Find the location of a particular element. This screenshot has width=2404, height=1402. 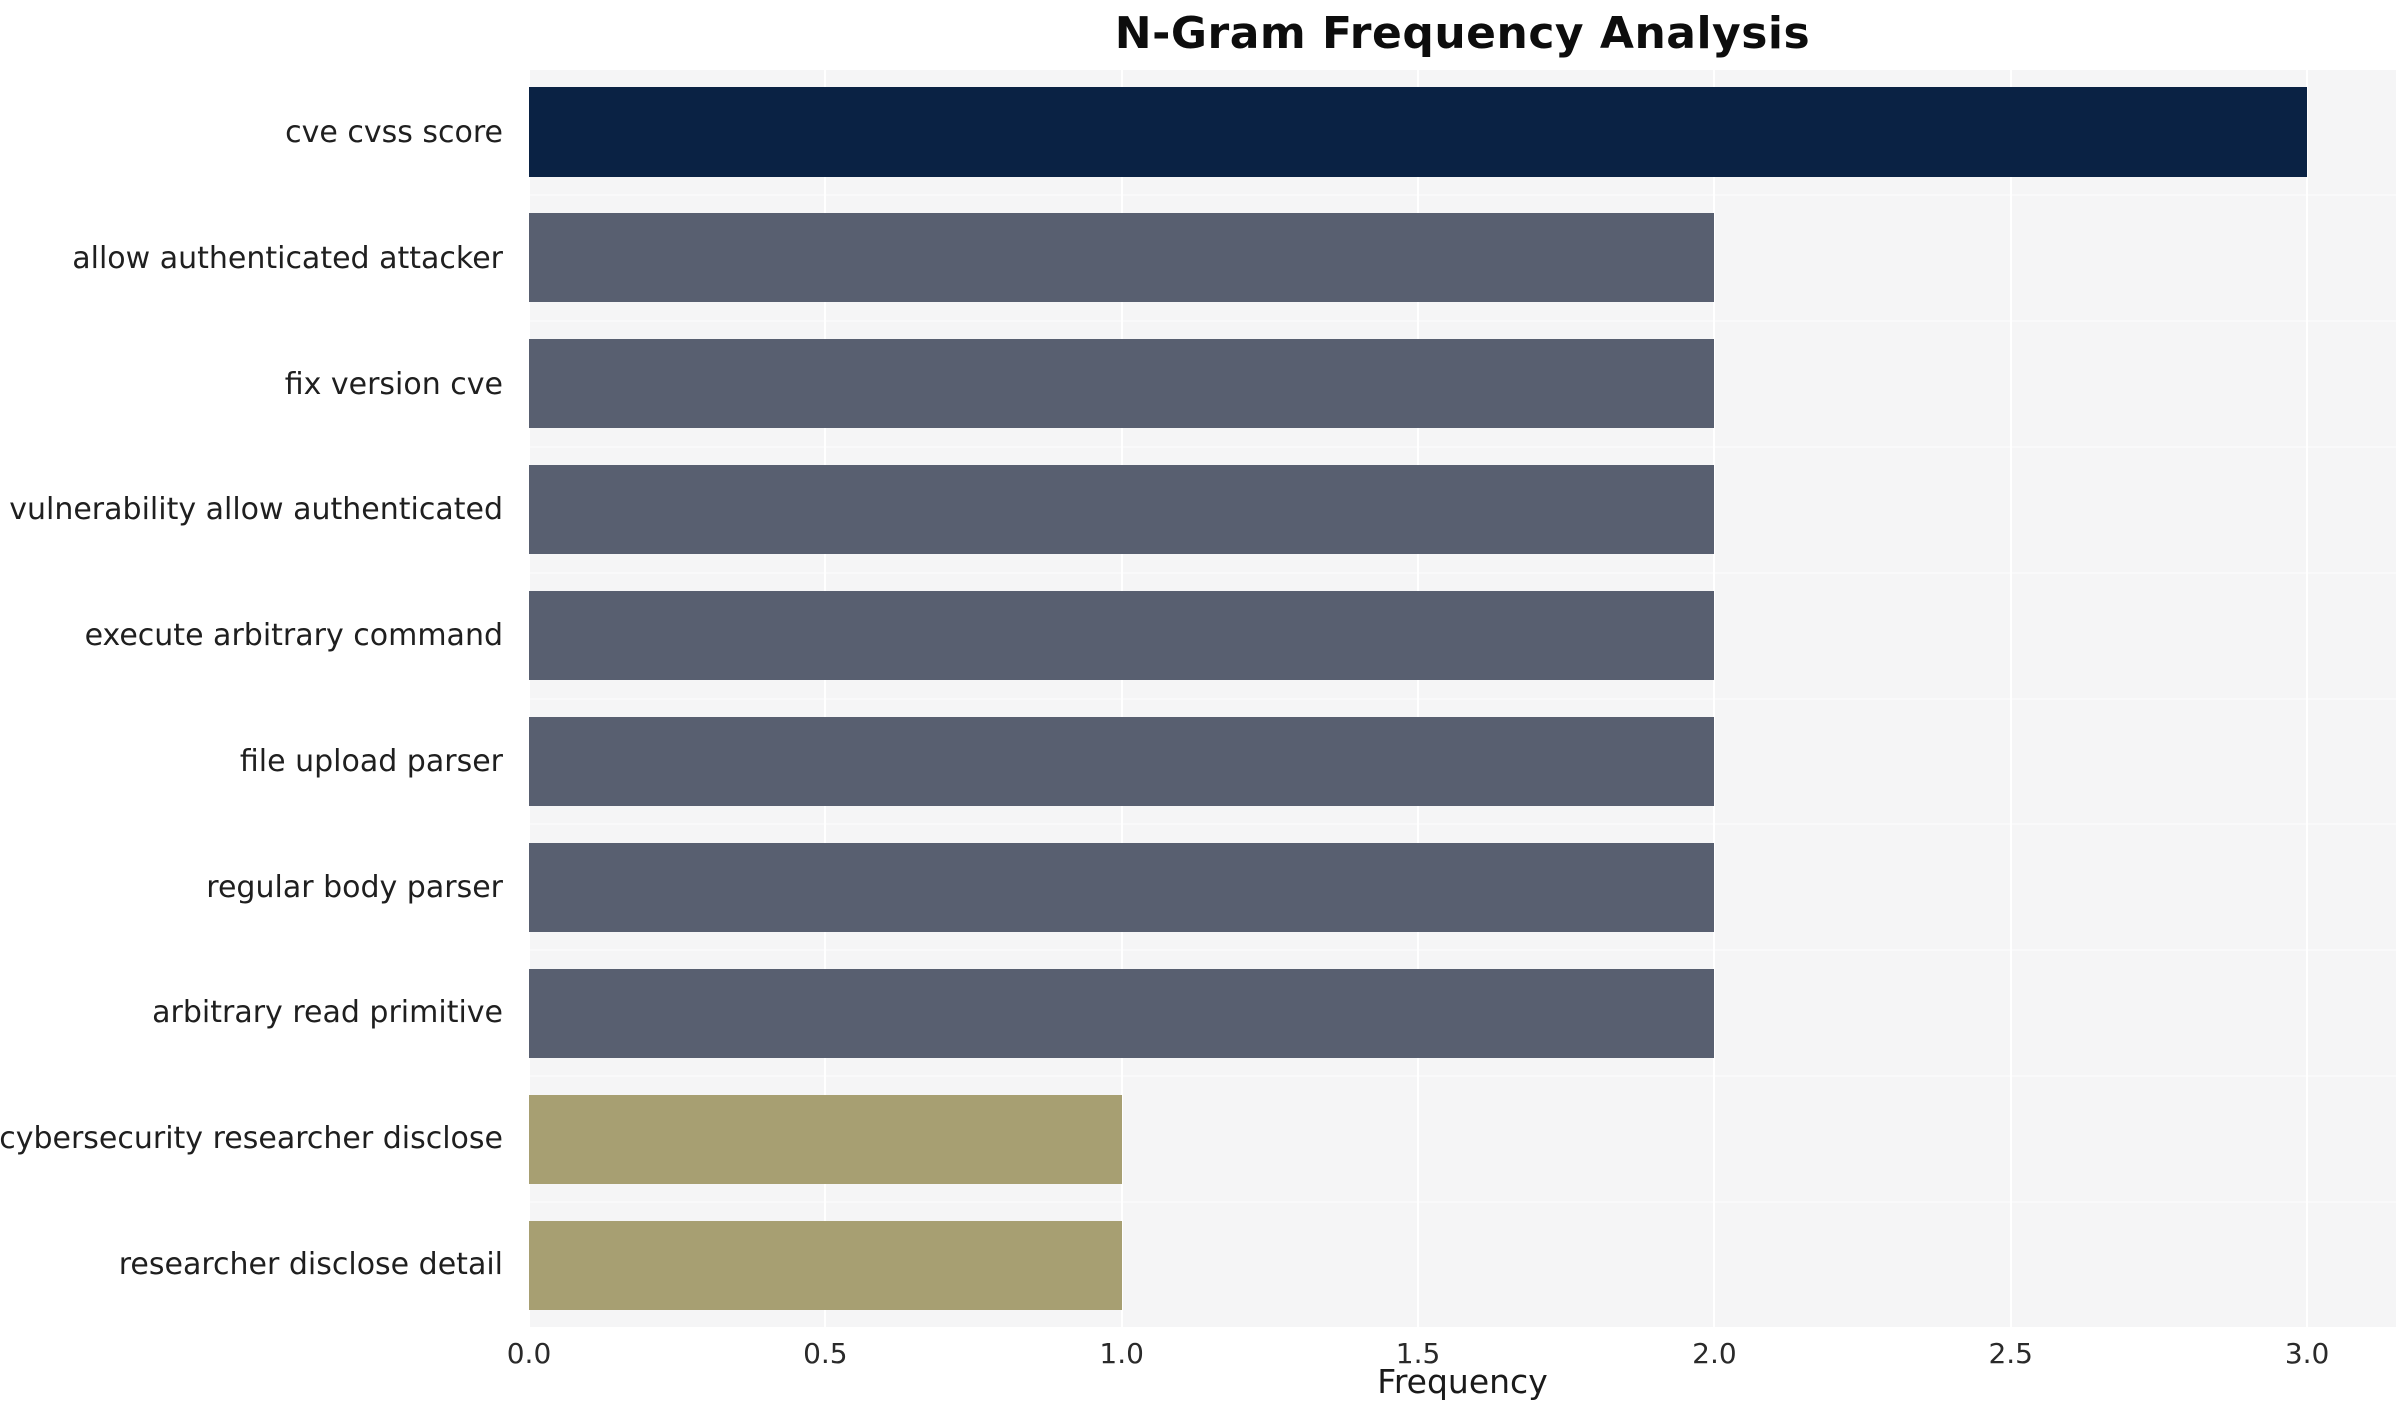

x-tick-label: 1.5 is located at coordinates (1418, 1353).